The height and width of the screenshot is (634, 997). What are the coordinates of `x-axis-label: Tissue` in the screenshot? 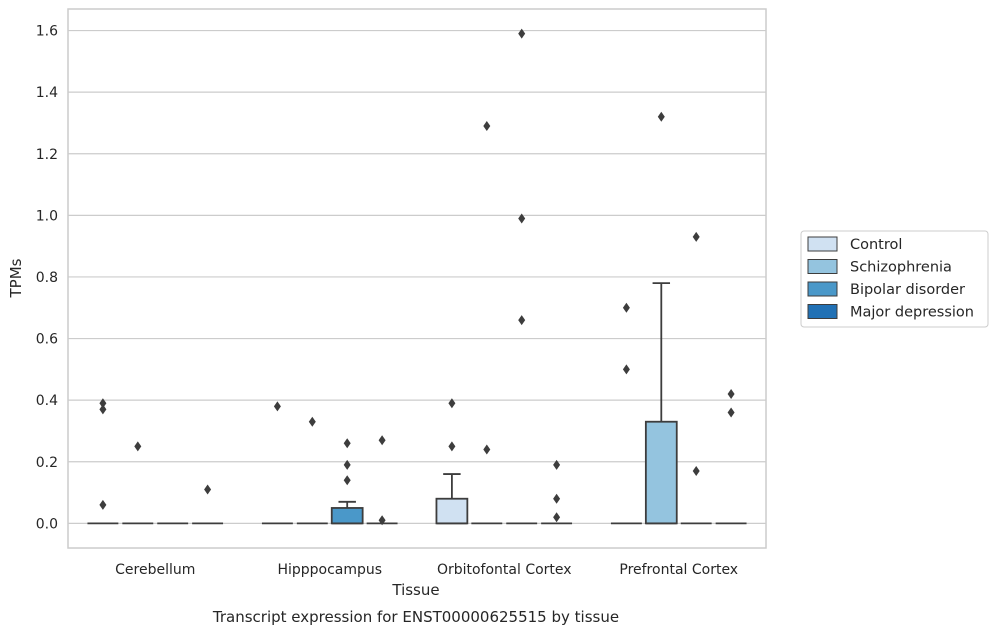 It's located at (415, 590).